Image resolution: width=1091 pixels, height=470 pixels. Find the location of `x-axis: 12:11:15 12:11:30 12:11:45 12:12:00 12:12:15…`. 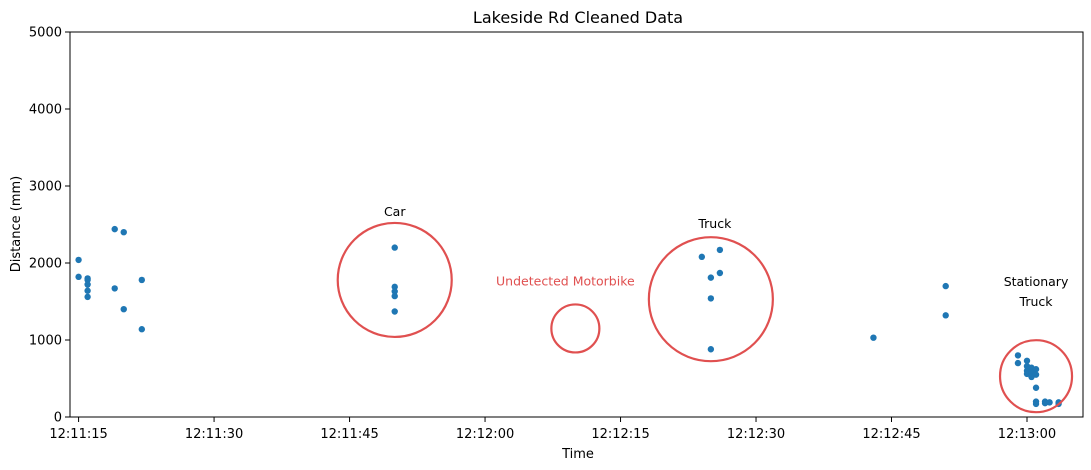

x-axis: 12:11:15 12:11:30 12:11:45 12:12:00 12:12:15… is located at coordinates (552, 429).